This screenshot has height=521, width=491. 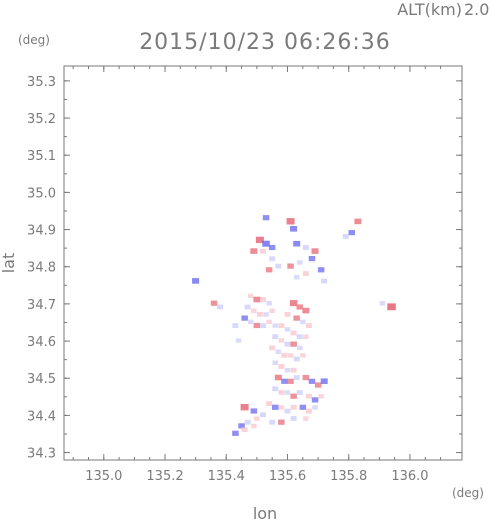 I want to click on y-tick-label: 35.1, so click(x=41, y=156).